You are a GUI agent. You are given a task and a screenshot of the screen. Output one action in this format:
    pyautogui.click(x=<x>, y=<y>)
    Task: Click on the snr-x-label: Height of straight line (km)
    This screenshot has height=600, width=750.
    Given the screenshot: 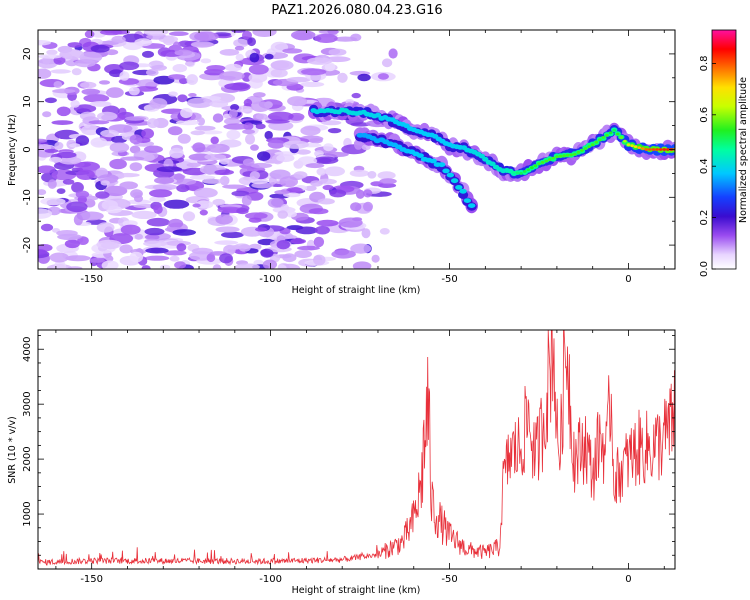 What is the action you would take?
    pyautogui.click(x=356, y=590)
    